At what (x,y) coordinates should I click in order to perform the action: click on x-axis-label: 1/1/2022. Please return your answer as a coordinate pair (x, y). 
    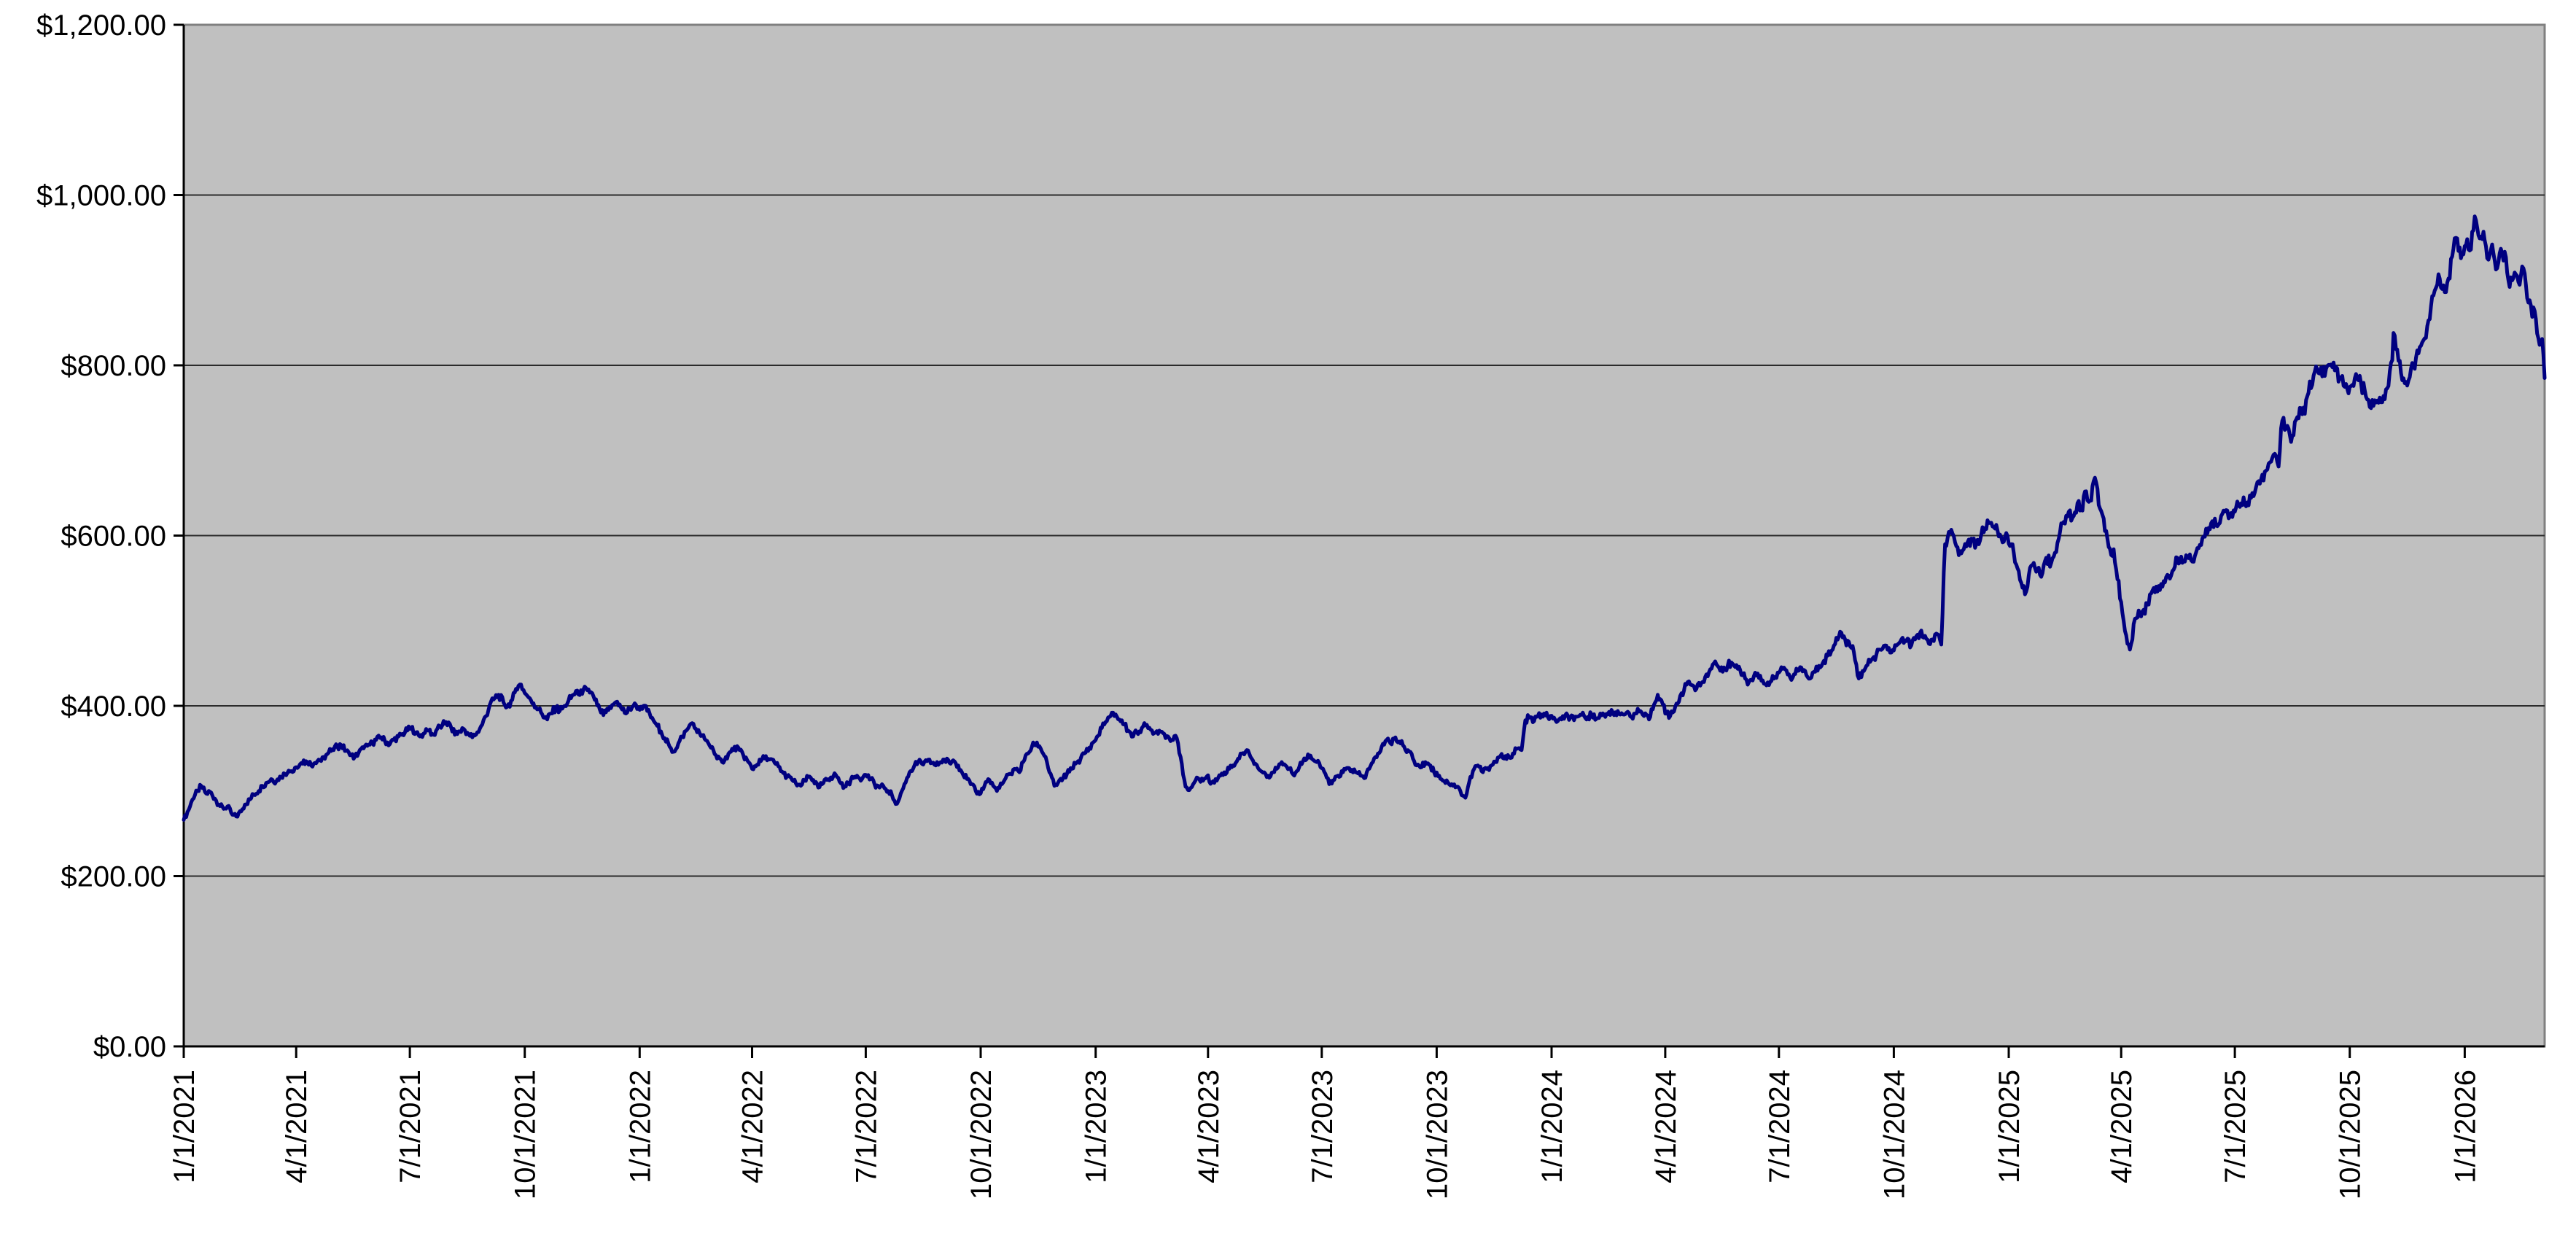
    Looking at the image, I should click on (640, 1126).